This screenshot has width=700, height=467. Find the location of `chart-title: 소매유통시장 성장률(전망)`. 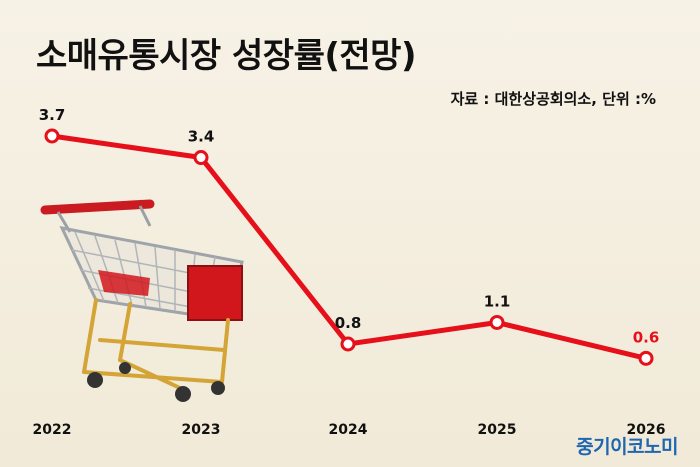

chart-title: 소매유통시장 성장률(전망) is located at coordinates (226, 56).